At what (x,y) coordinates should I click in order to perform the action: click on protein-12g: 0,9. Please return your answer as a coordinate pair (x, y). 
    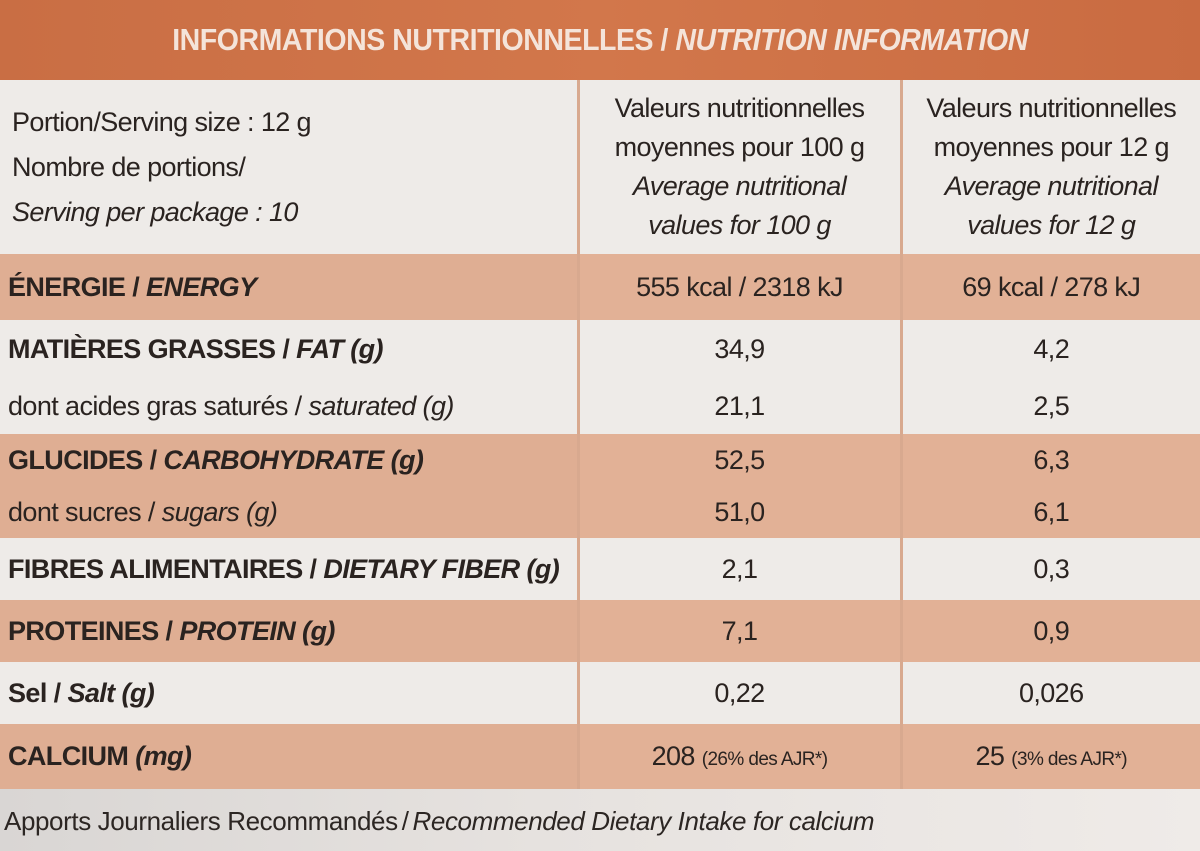
    Looking at the image, I should click on (1049, 631).